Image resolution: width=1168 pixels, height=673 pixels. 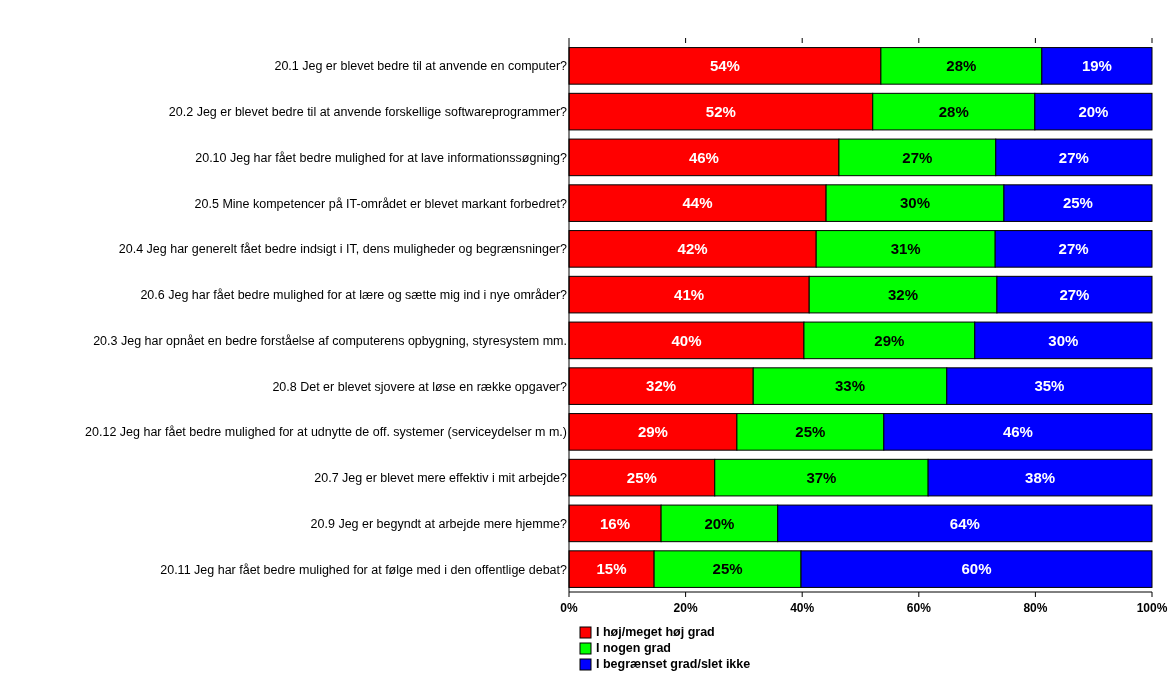 What do you see at coordinates (976, 569) in the screenshot?
I see `data-label: 60%` at bounding box center [976, 569].